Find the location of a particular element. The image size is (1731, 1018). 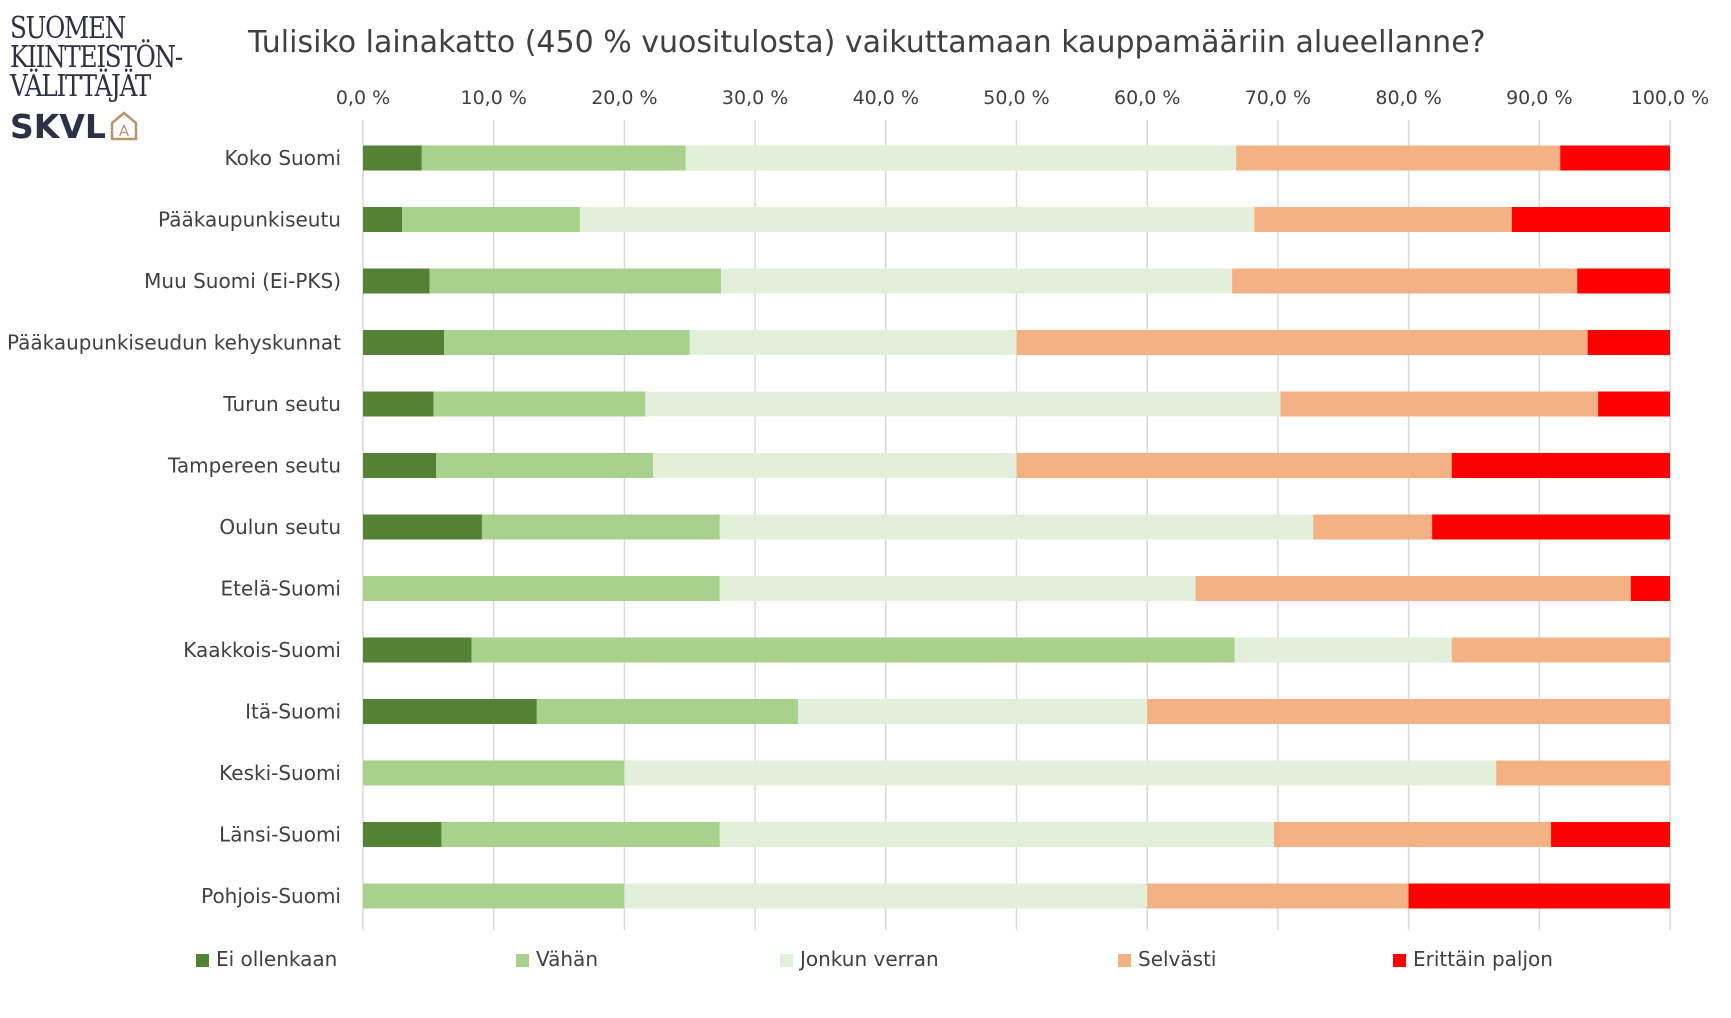

category-label: Länsi-Suomi is located at coordinates (280, 835).